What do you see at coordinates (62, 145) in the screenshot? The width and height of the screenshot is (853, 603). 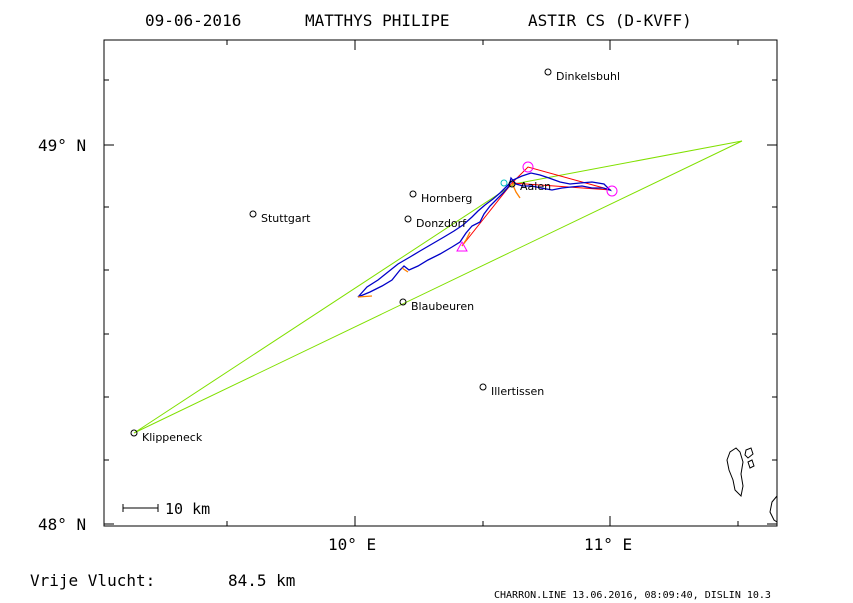 I see `lat-label-49: 49° N` at bounding box center [62, 145].